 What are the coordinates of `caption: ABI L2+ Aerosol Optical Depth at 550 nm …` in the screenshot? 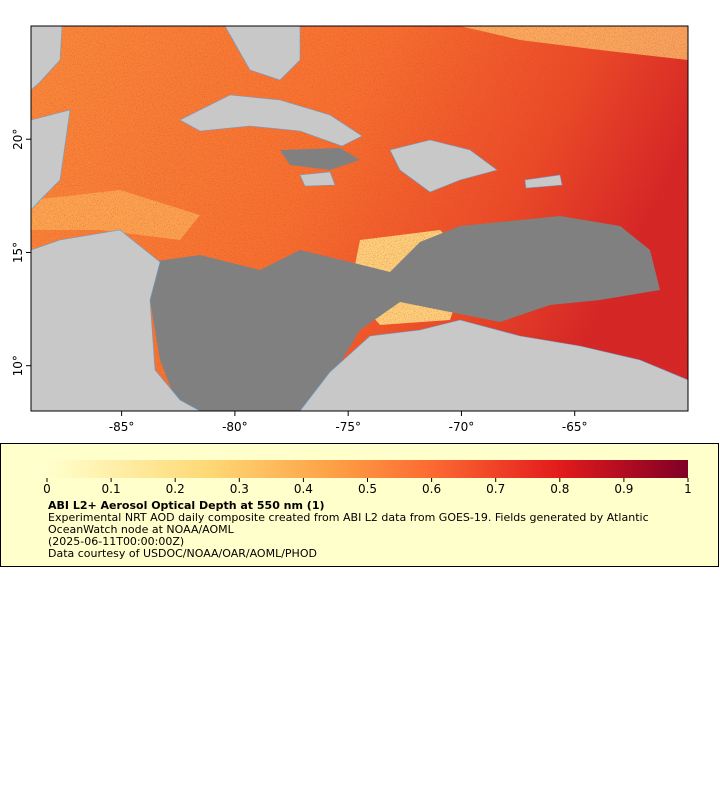 It's located at (368, 530).